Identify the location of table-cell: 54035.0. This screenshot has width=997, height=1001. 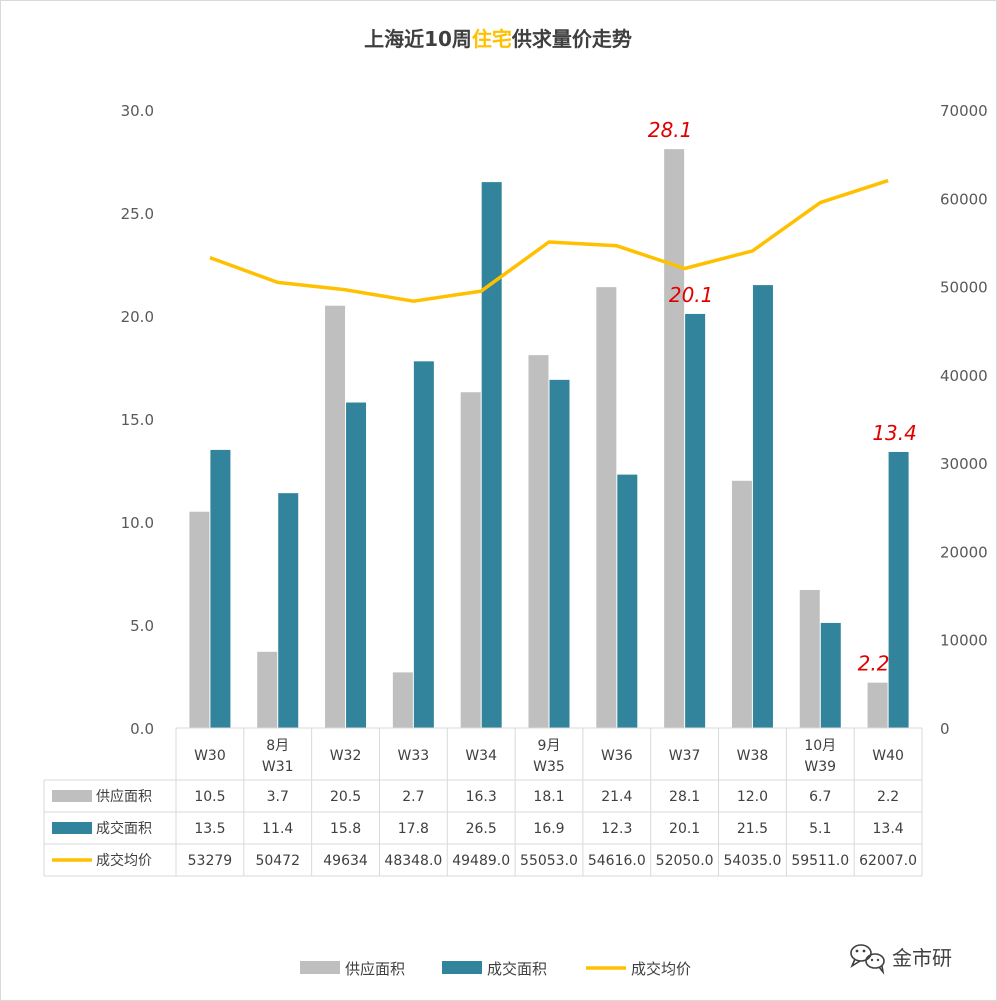
(753, 861).